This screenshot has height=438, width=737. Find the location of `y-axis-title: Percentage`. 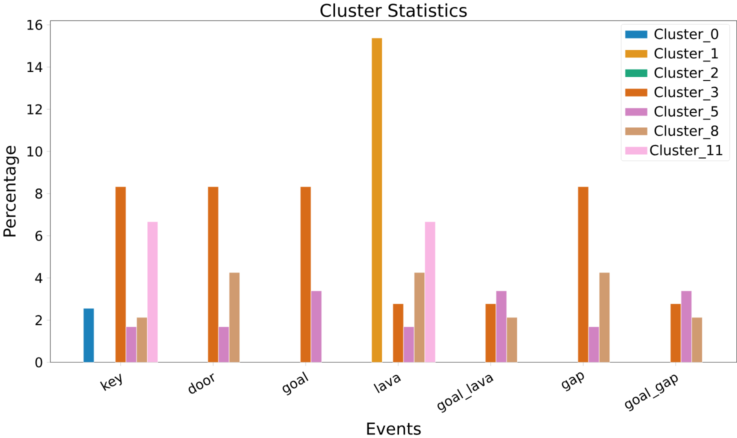

y-axis-title: Percentage is located at coordinates (11, 191).